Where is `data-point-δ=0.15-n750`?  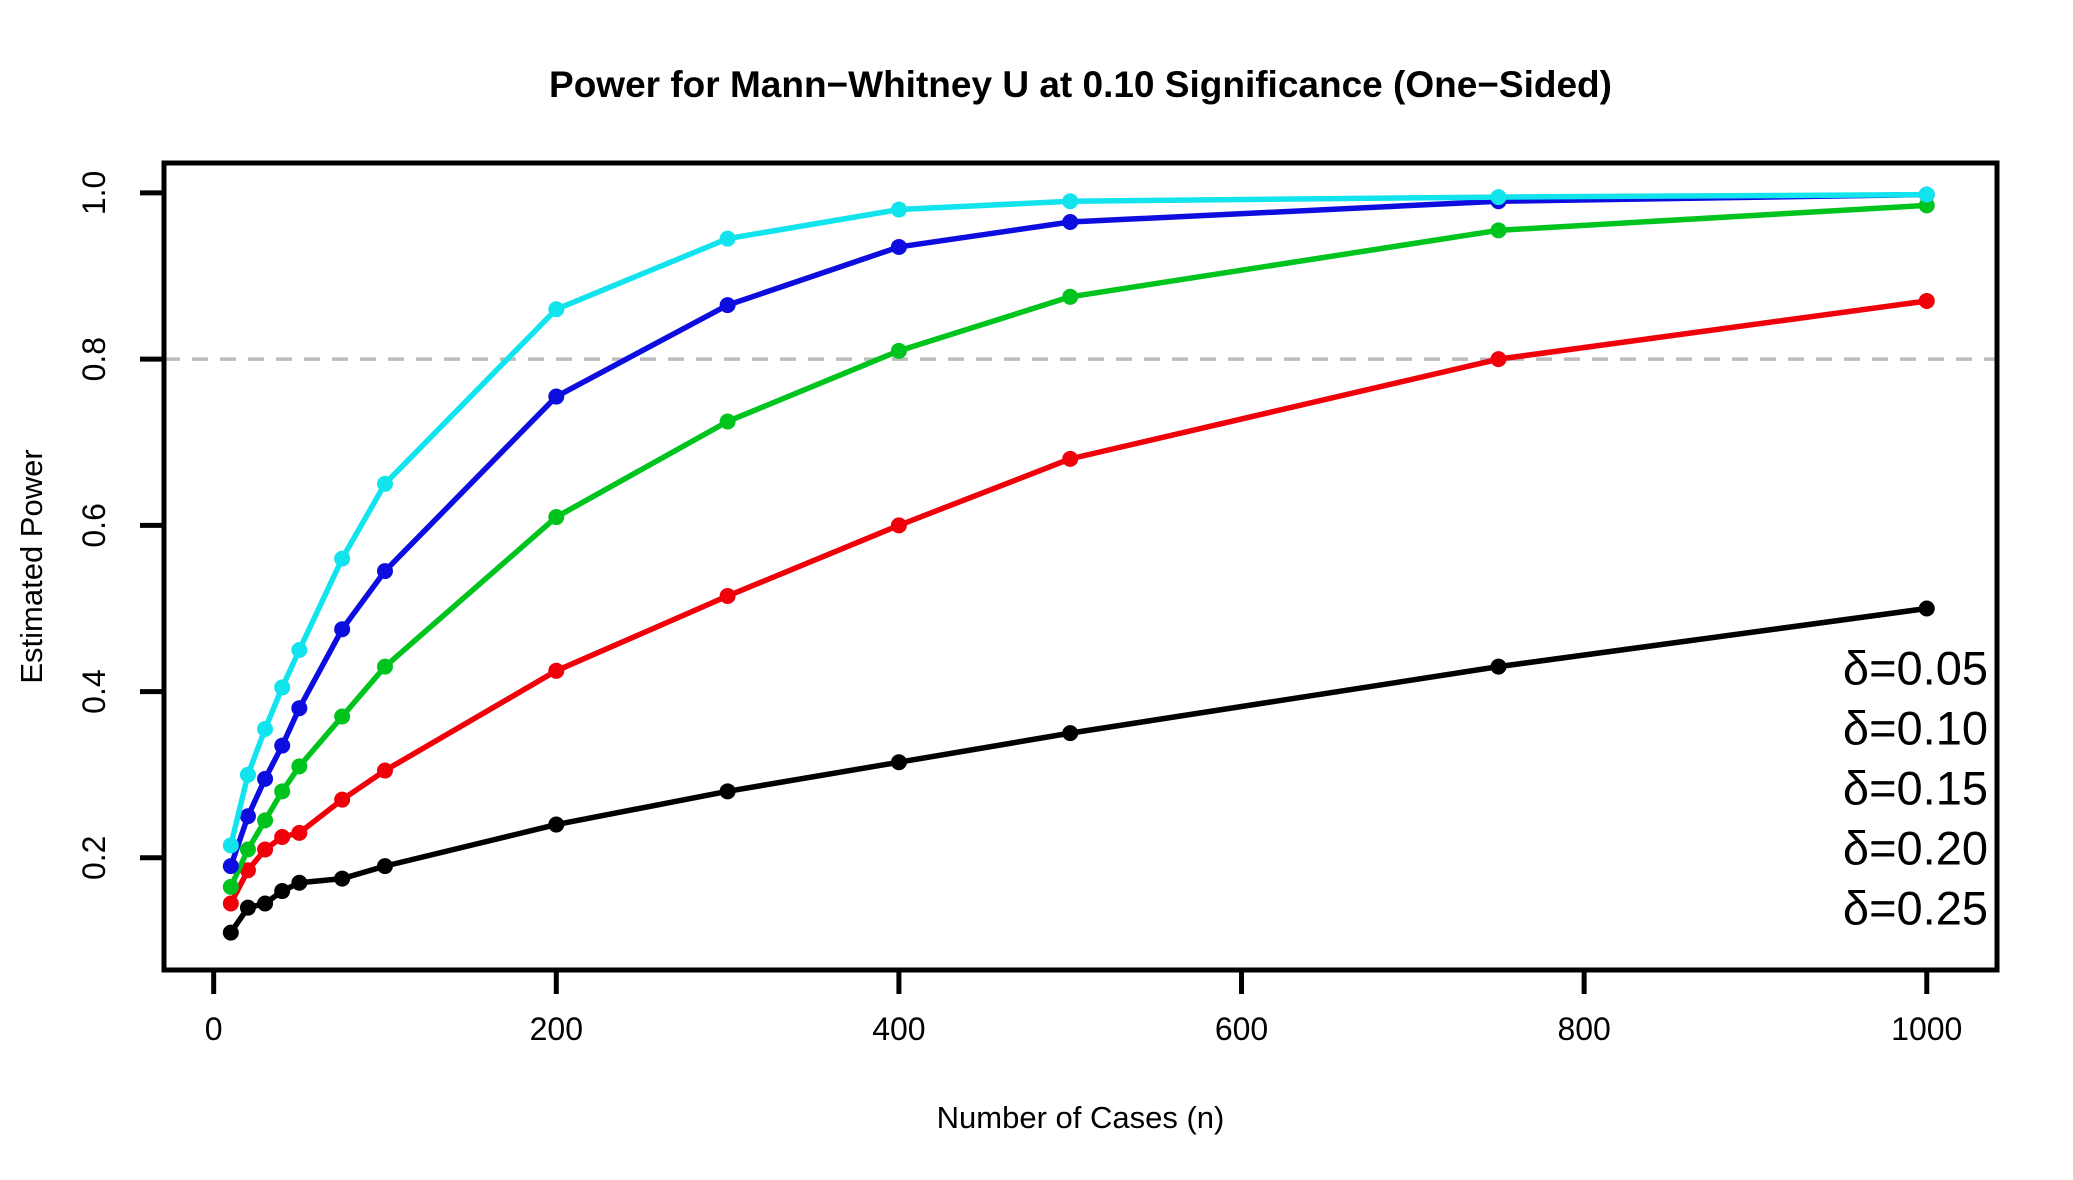
data-point-δ=0.15-n750 is located at coordinates (1498, 230).